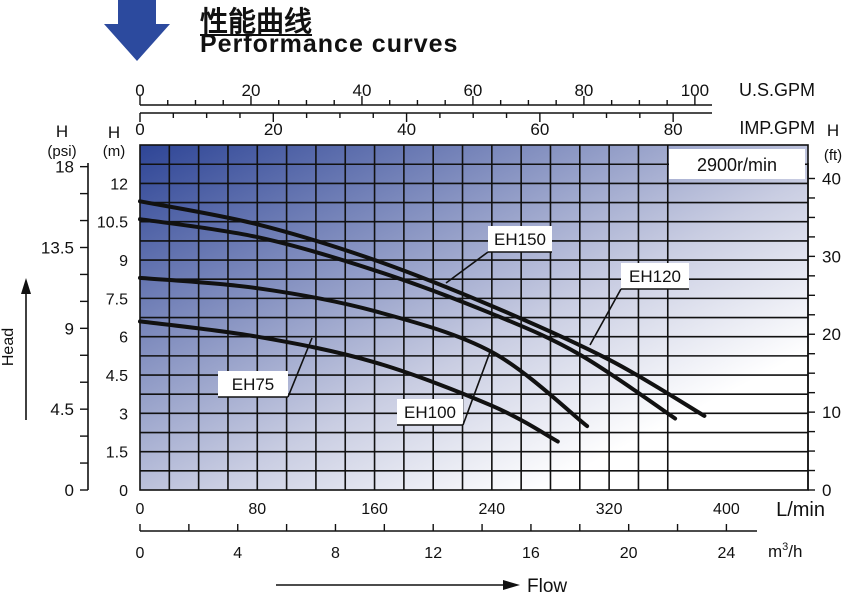 Image resolution: width=850 pixels, height=595 pixels. Describe the element at coordinates (726, 509) in the screenshot. I see `x-tick-label-lpm: 400` at that location.